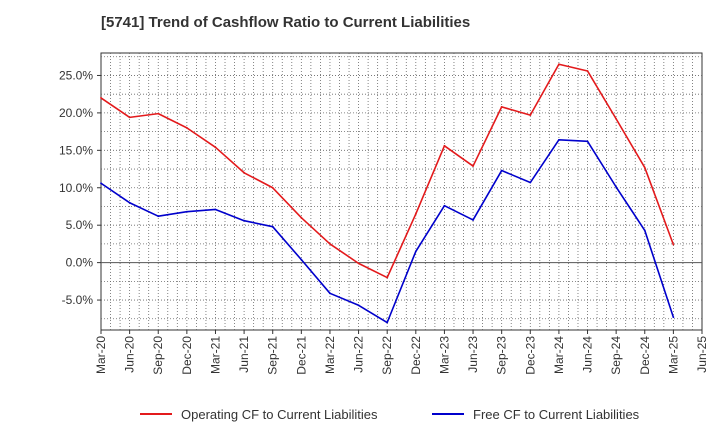  What do you see at coordinates (187, 355) in the screenshot?
I see `x-tick-label: Dec-20` at bounding box center [187, 355].